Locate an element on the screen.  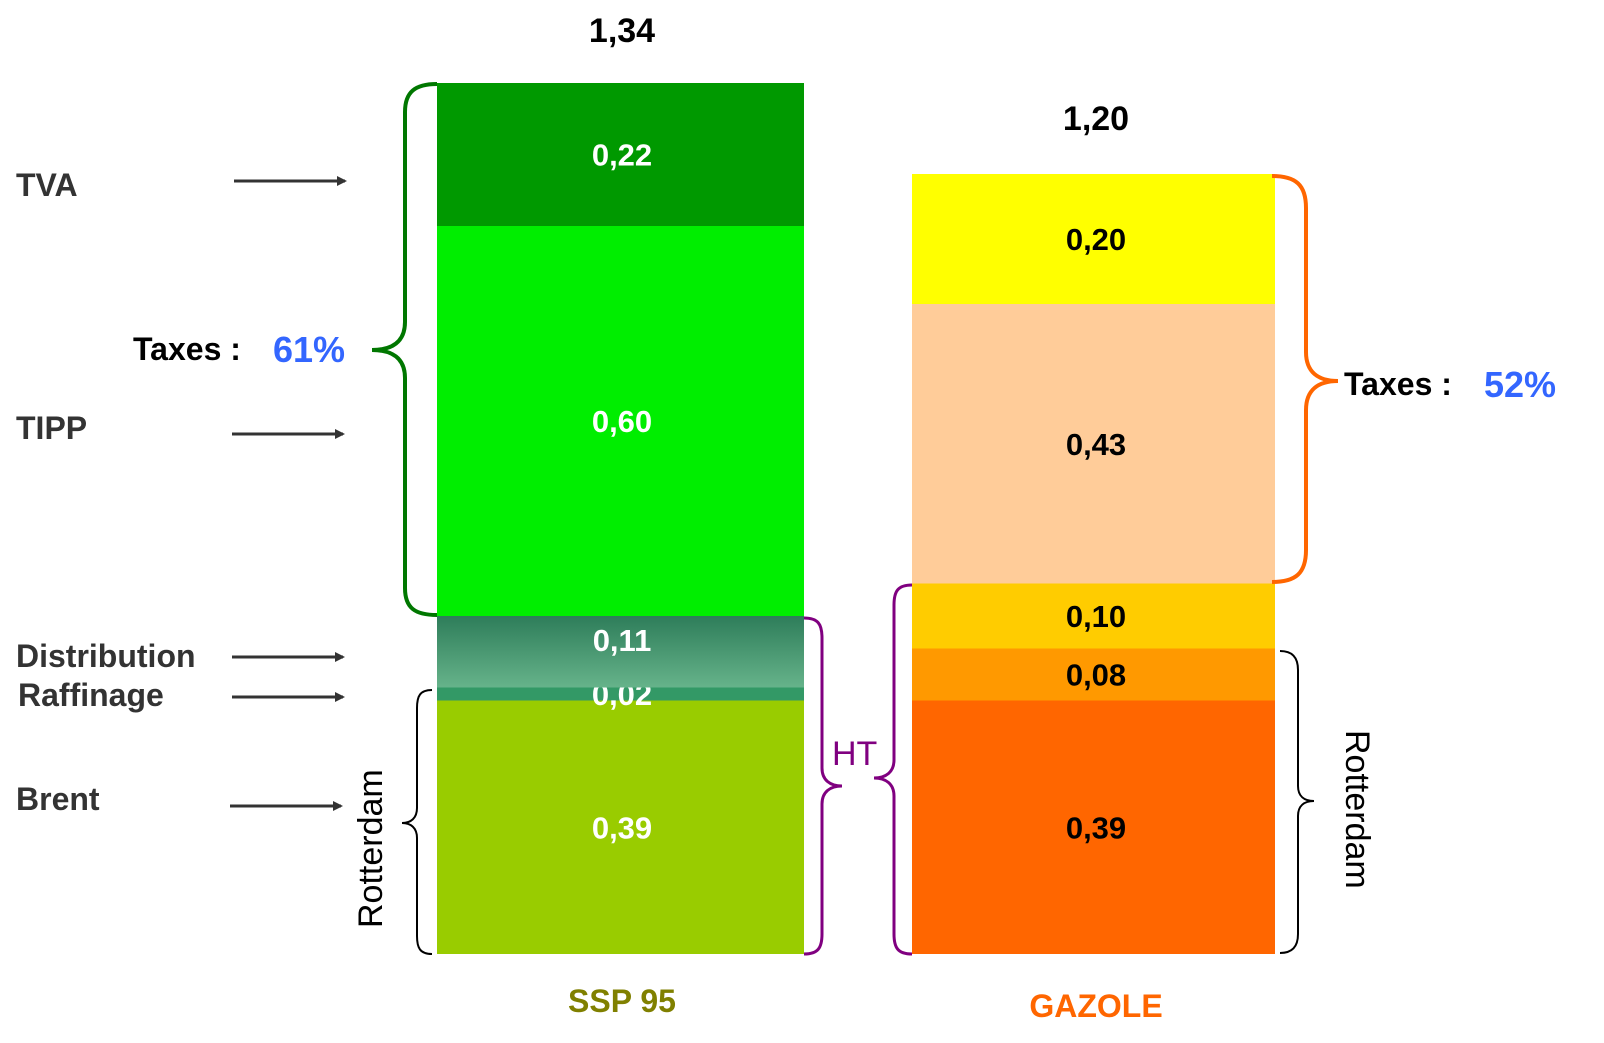
data-label-gazole-tva: 0,20 is located at coordinates (1096, 239).